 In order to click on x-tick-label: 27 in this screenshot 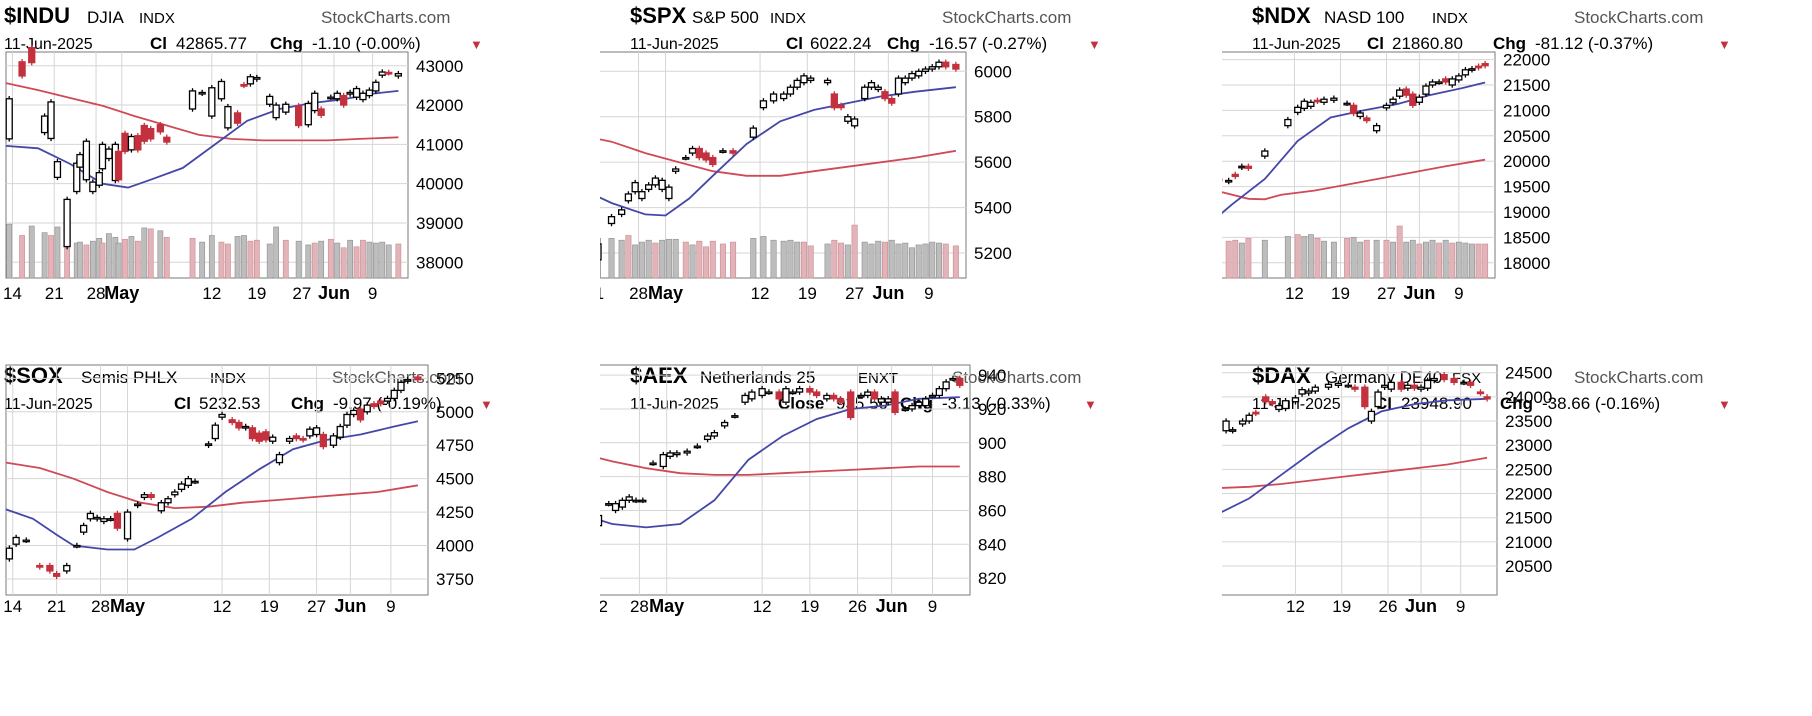, I will do `click(316, 606)`.